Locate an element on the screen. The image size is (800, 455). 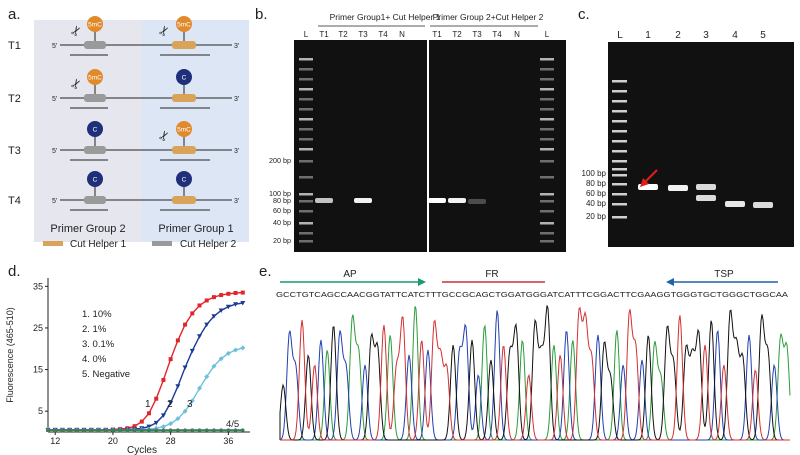
ladder-label-c-0: 100 bp is located at coordinates (594, 173).